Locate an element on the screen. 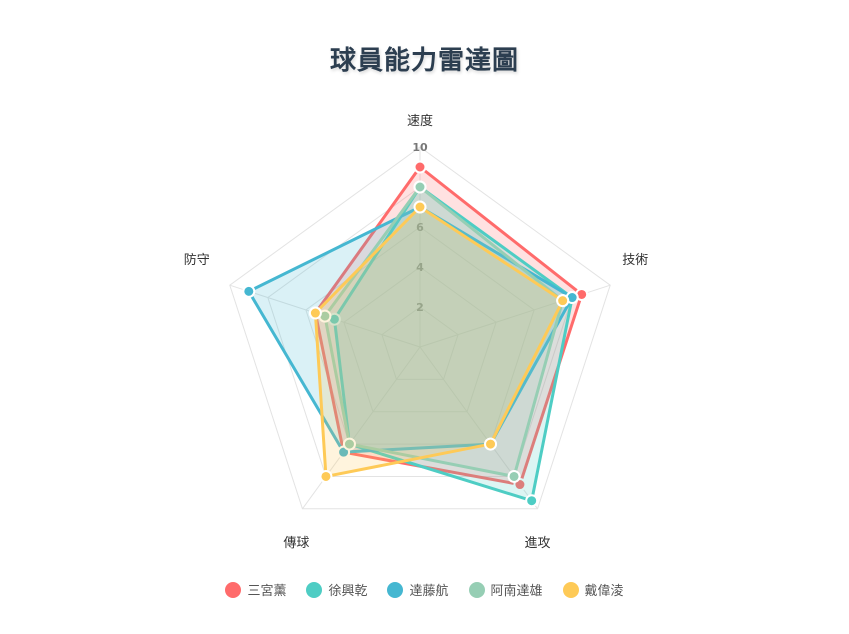  grid-spoke is located at coordinates (361, 428).